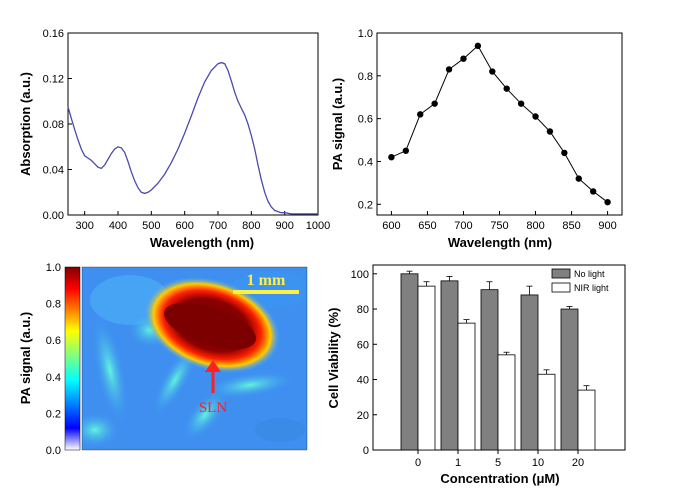 The image size is (683, 504). What do you see at coordinates (213, 408) in the screenshot?
I see `sln-annotation: SLN` at bounding box center [213, 408].